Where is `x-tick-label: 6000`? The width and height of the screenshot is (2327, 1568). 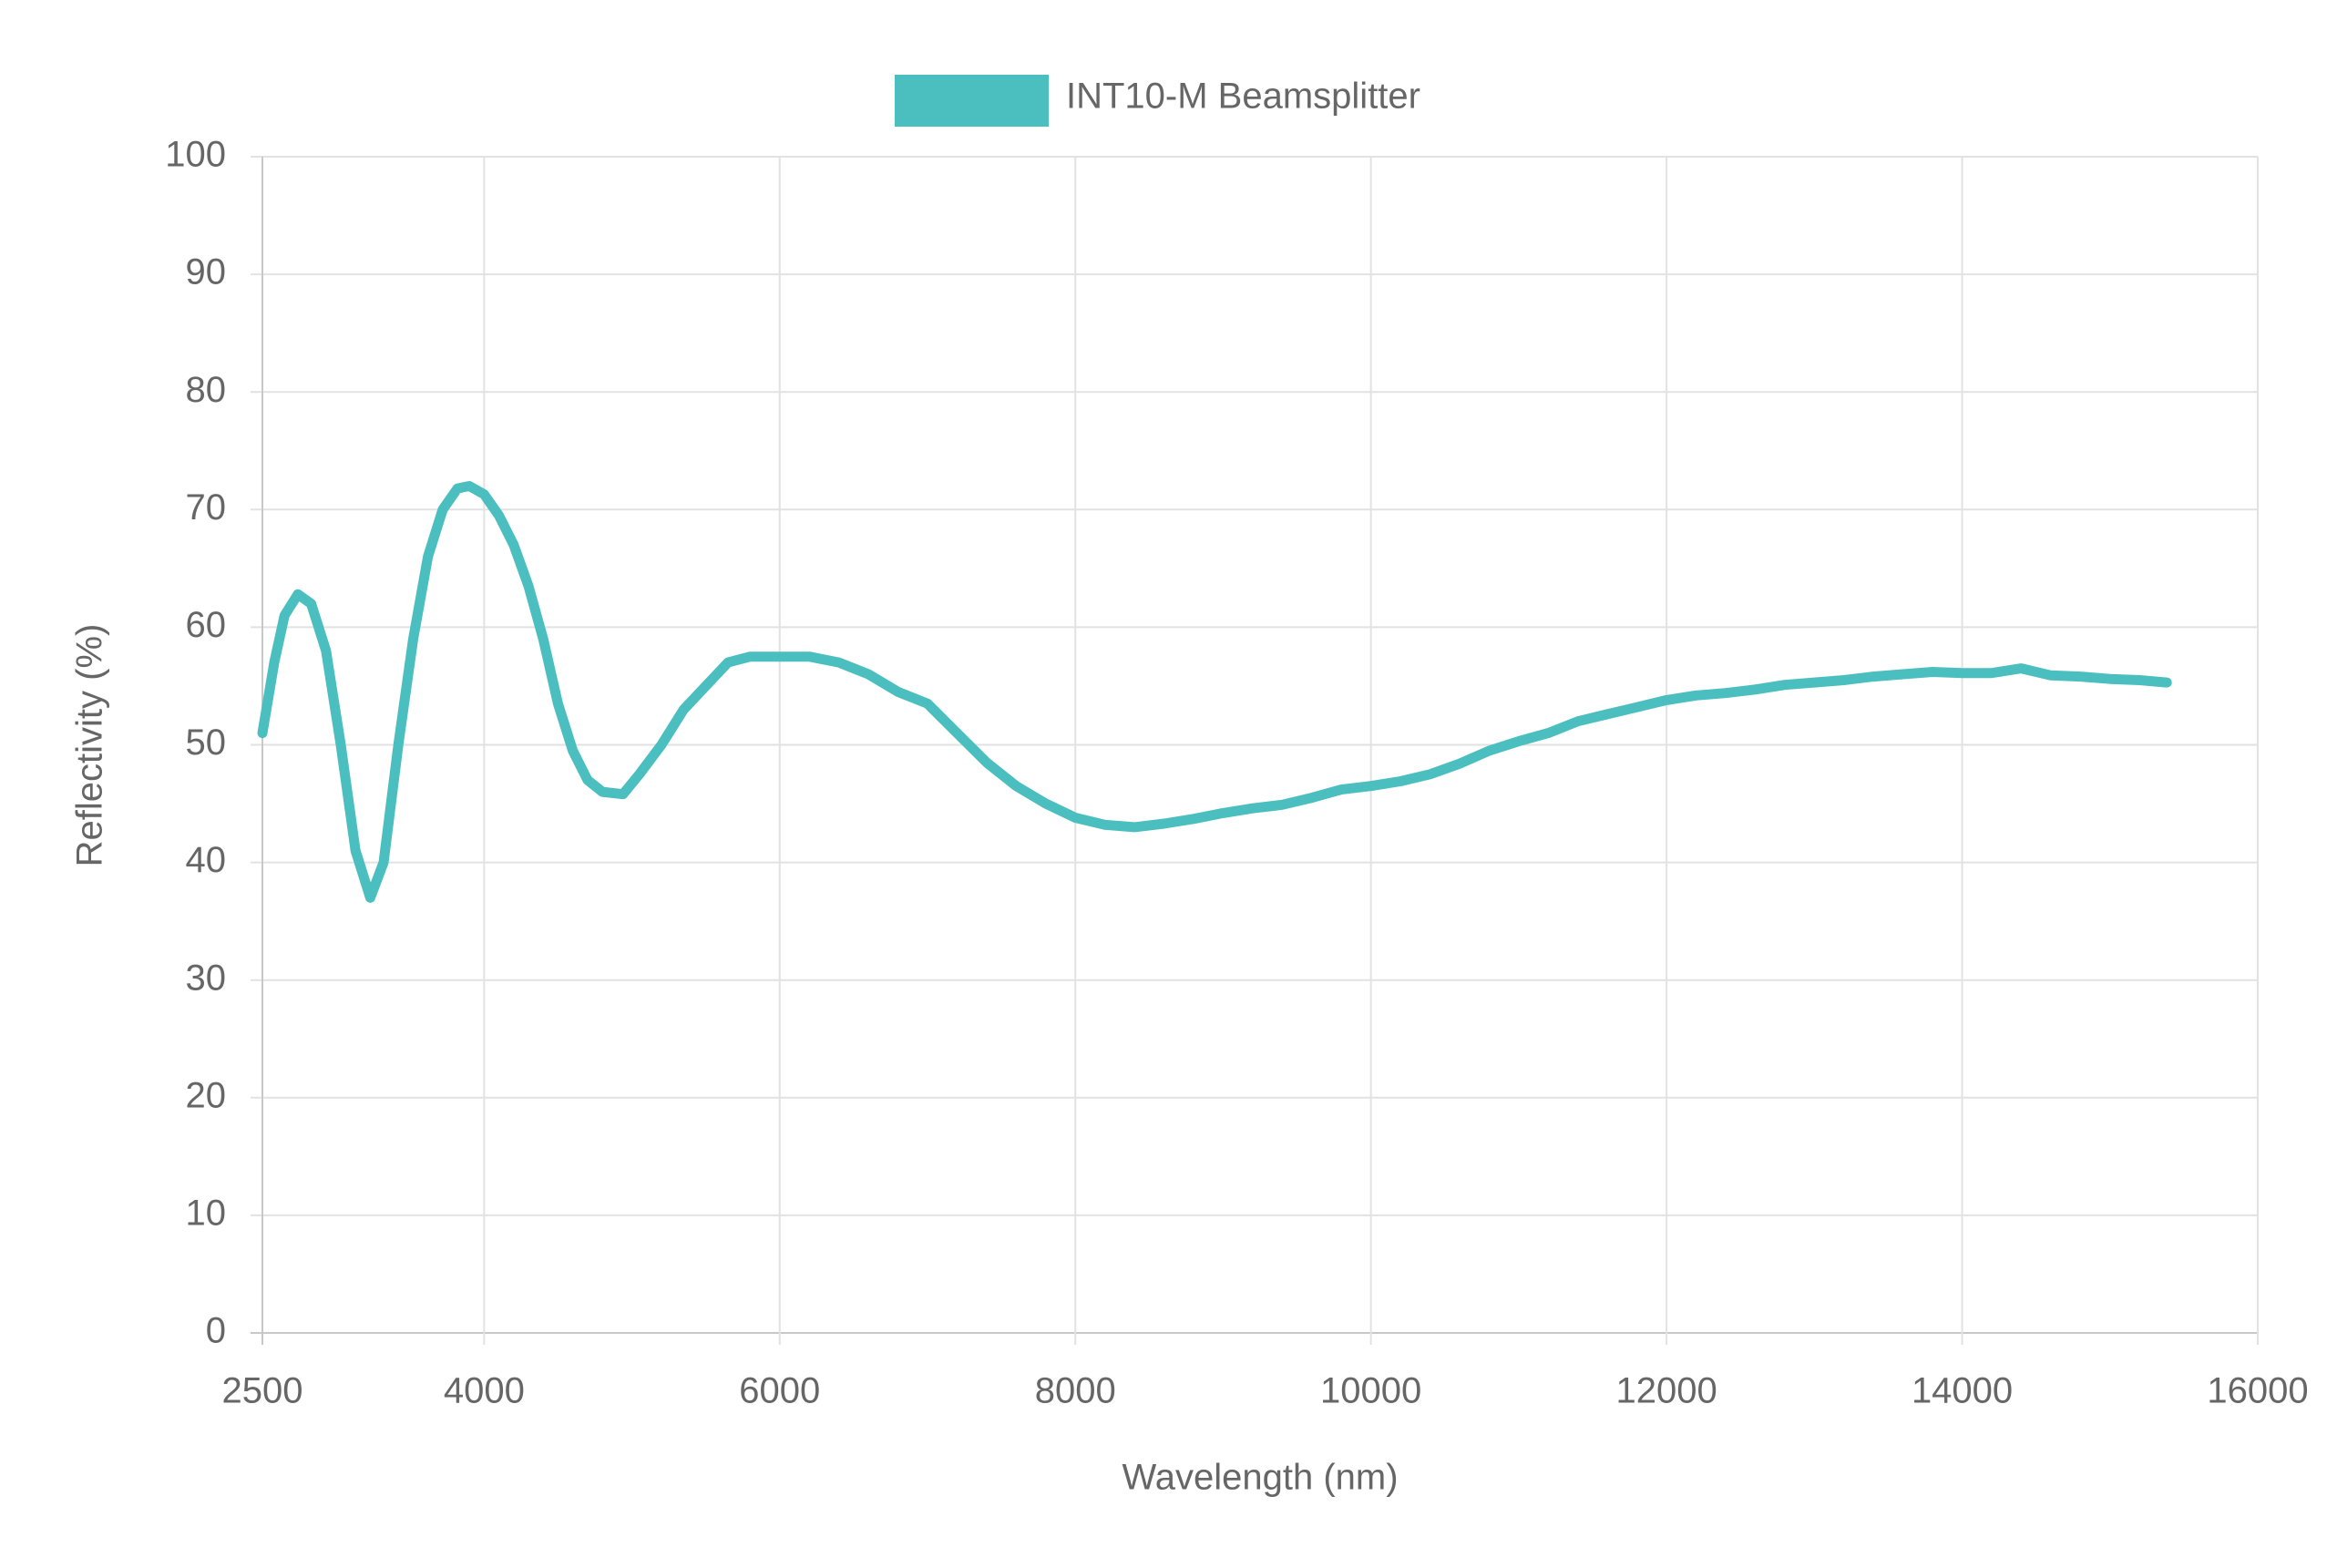 x-tick-label: 6000 is located at coordinates (779, 1391).